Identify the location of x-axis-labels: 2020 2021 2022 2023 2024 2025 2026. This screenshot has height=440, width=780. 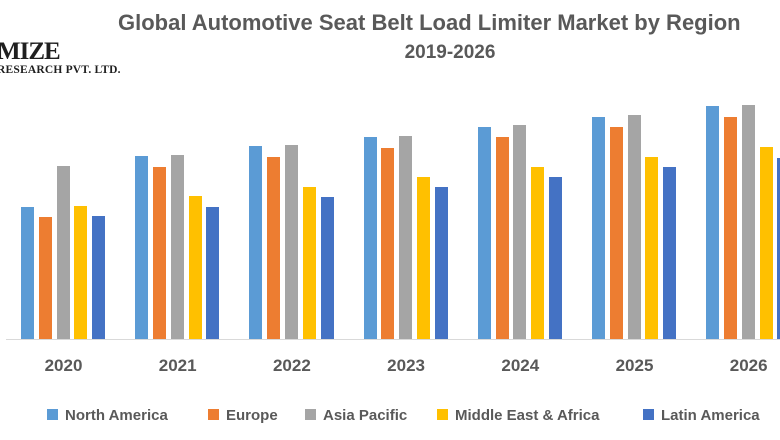
(390, 365).